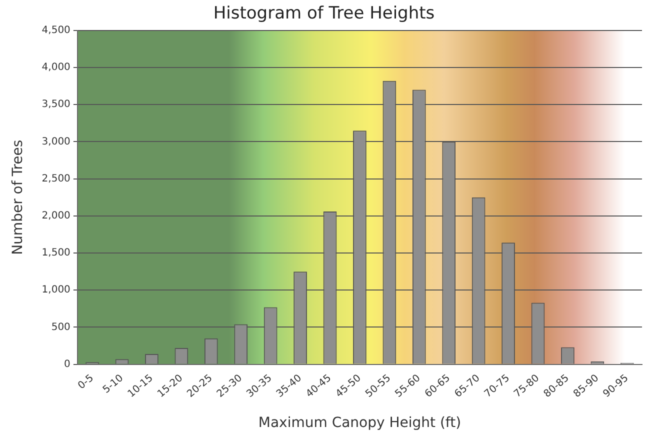 This screenshot has height=442, width=656. I want to click on y-tick-label: 3,000, so click(56, 142).